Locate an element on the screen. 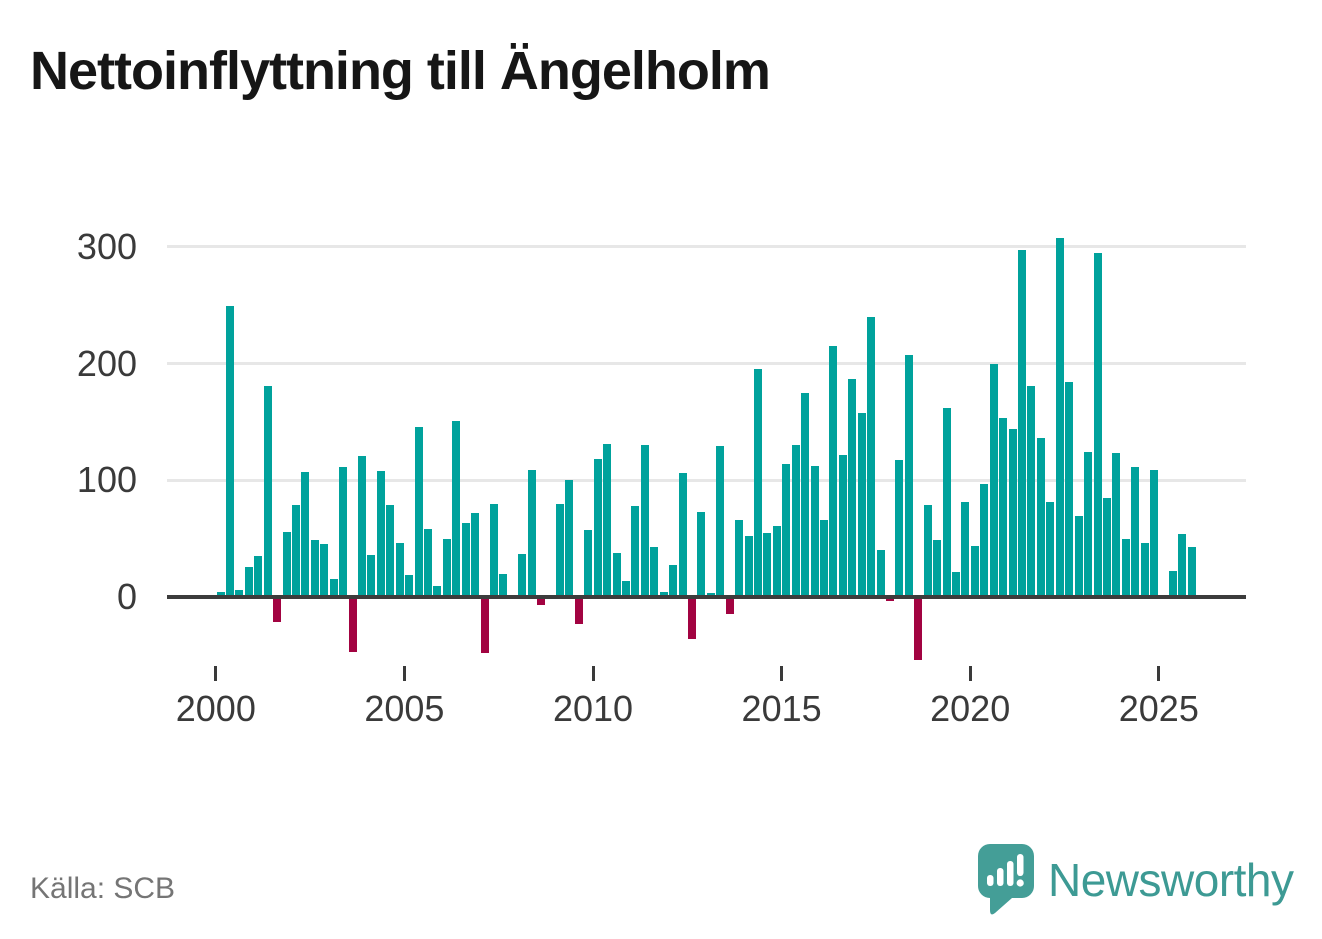 The width and height of the screenshot is (1322, 939). bar-2014-q4 is located at coordinates (776, 561).